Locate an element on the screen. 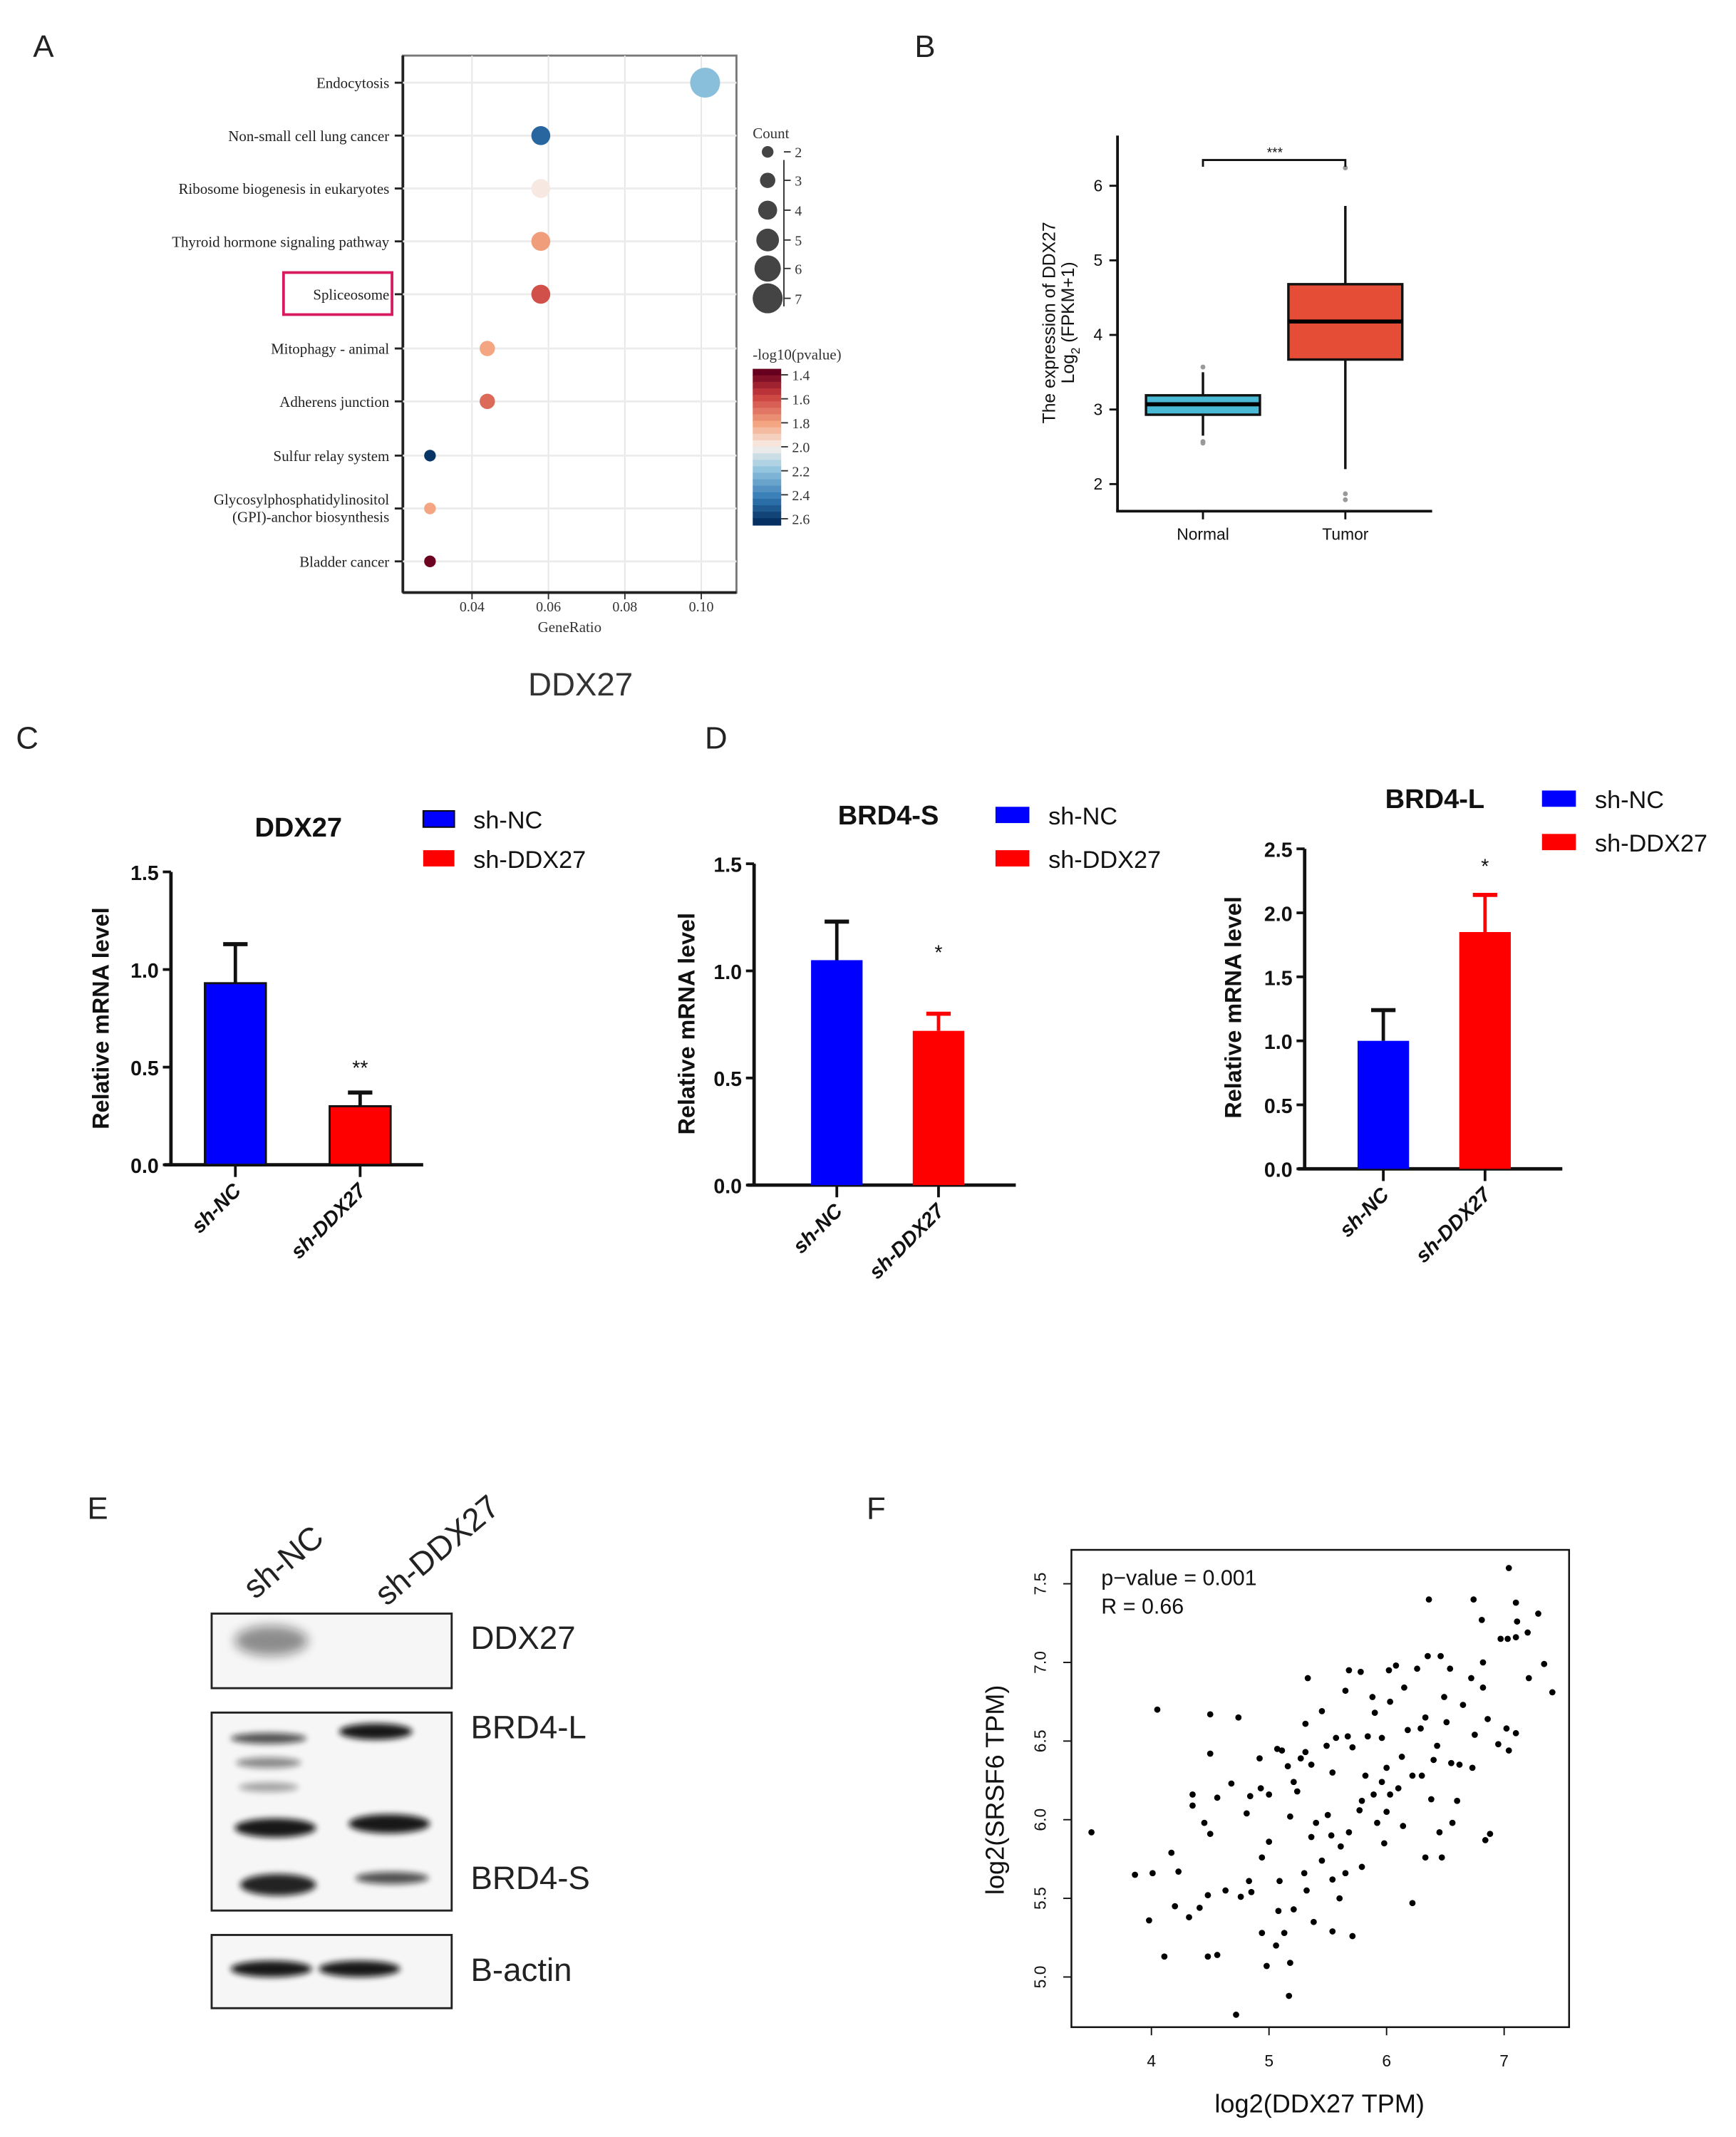 The height and width of the screenshot is (2137, 1736). y-tick-label: 6 is located at coordinates (1098, 186).